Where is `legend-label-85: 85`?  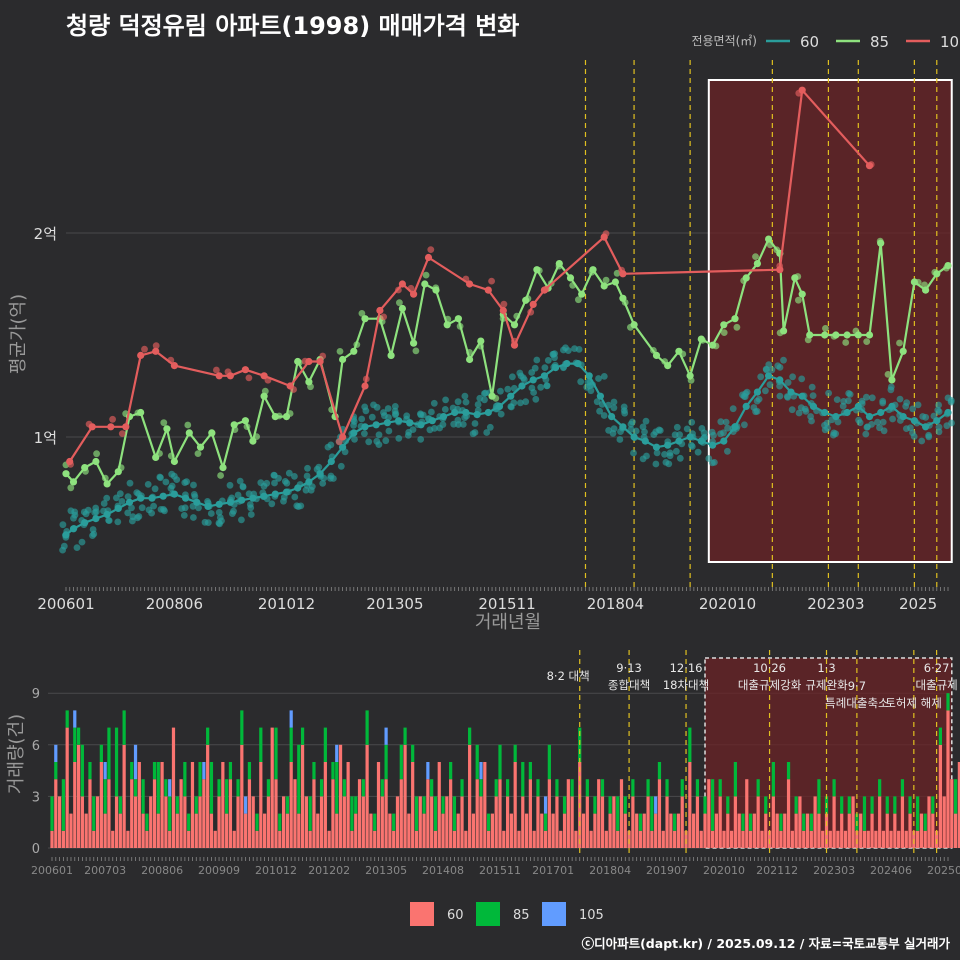 legend-label-85: 85 is located at coordinates (879, 42).